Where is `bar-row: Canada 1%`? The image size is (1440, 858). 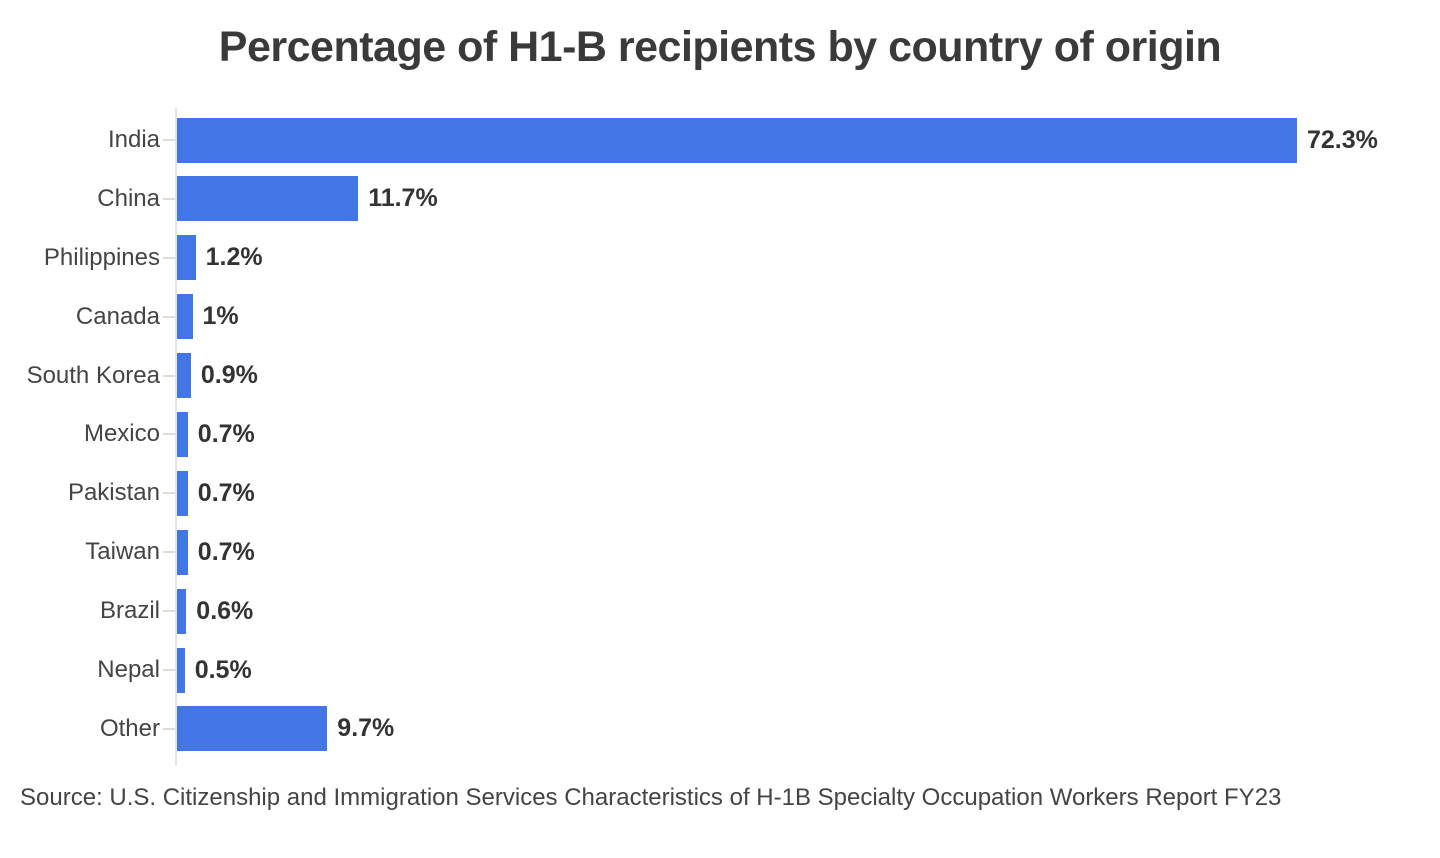
bar-row: Canada 1% is located at coordinates (720, 316).